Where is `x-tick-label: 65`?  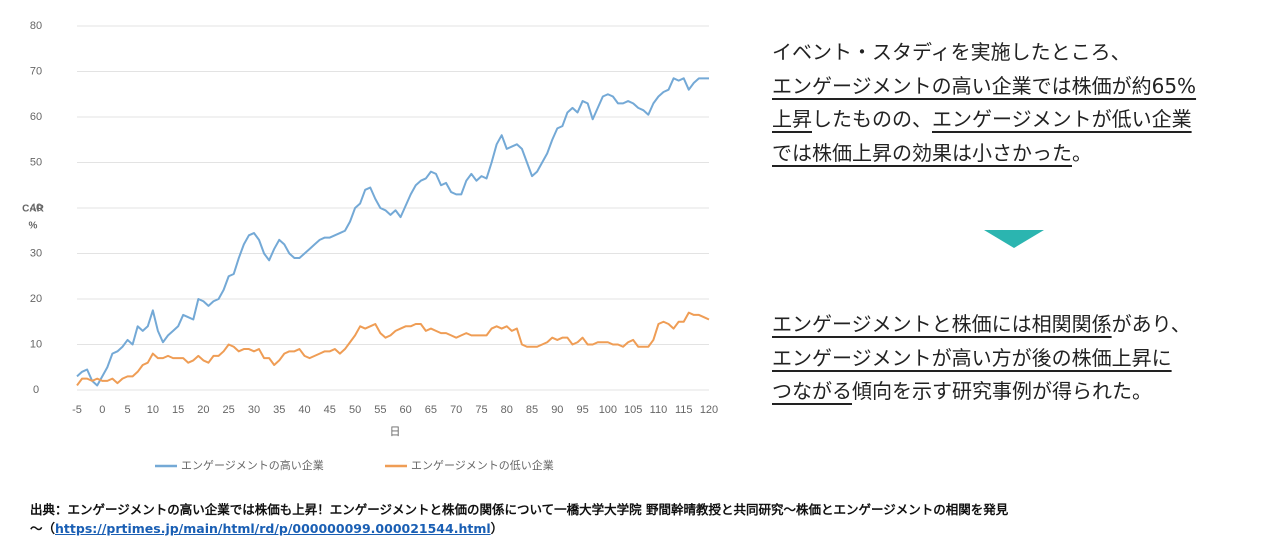
x-tick-label: 65 is located at coordinates (431, 410).